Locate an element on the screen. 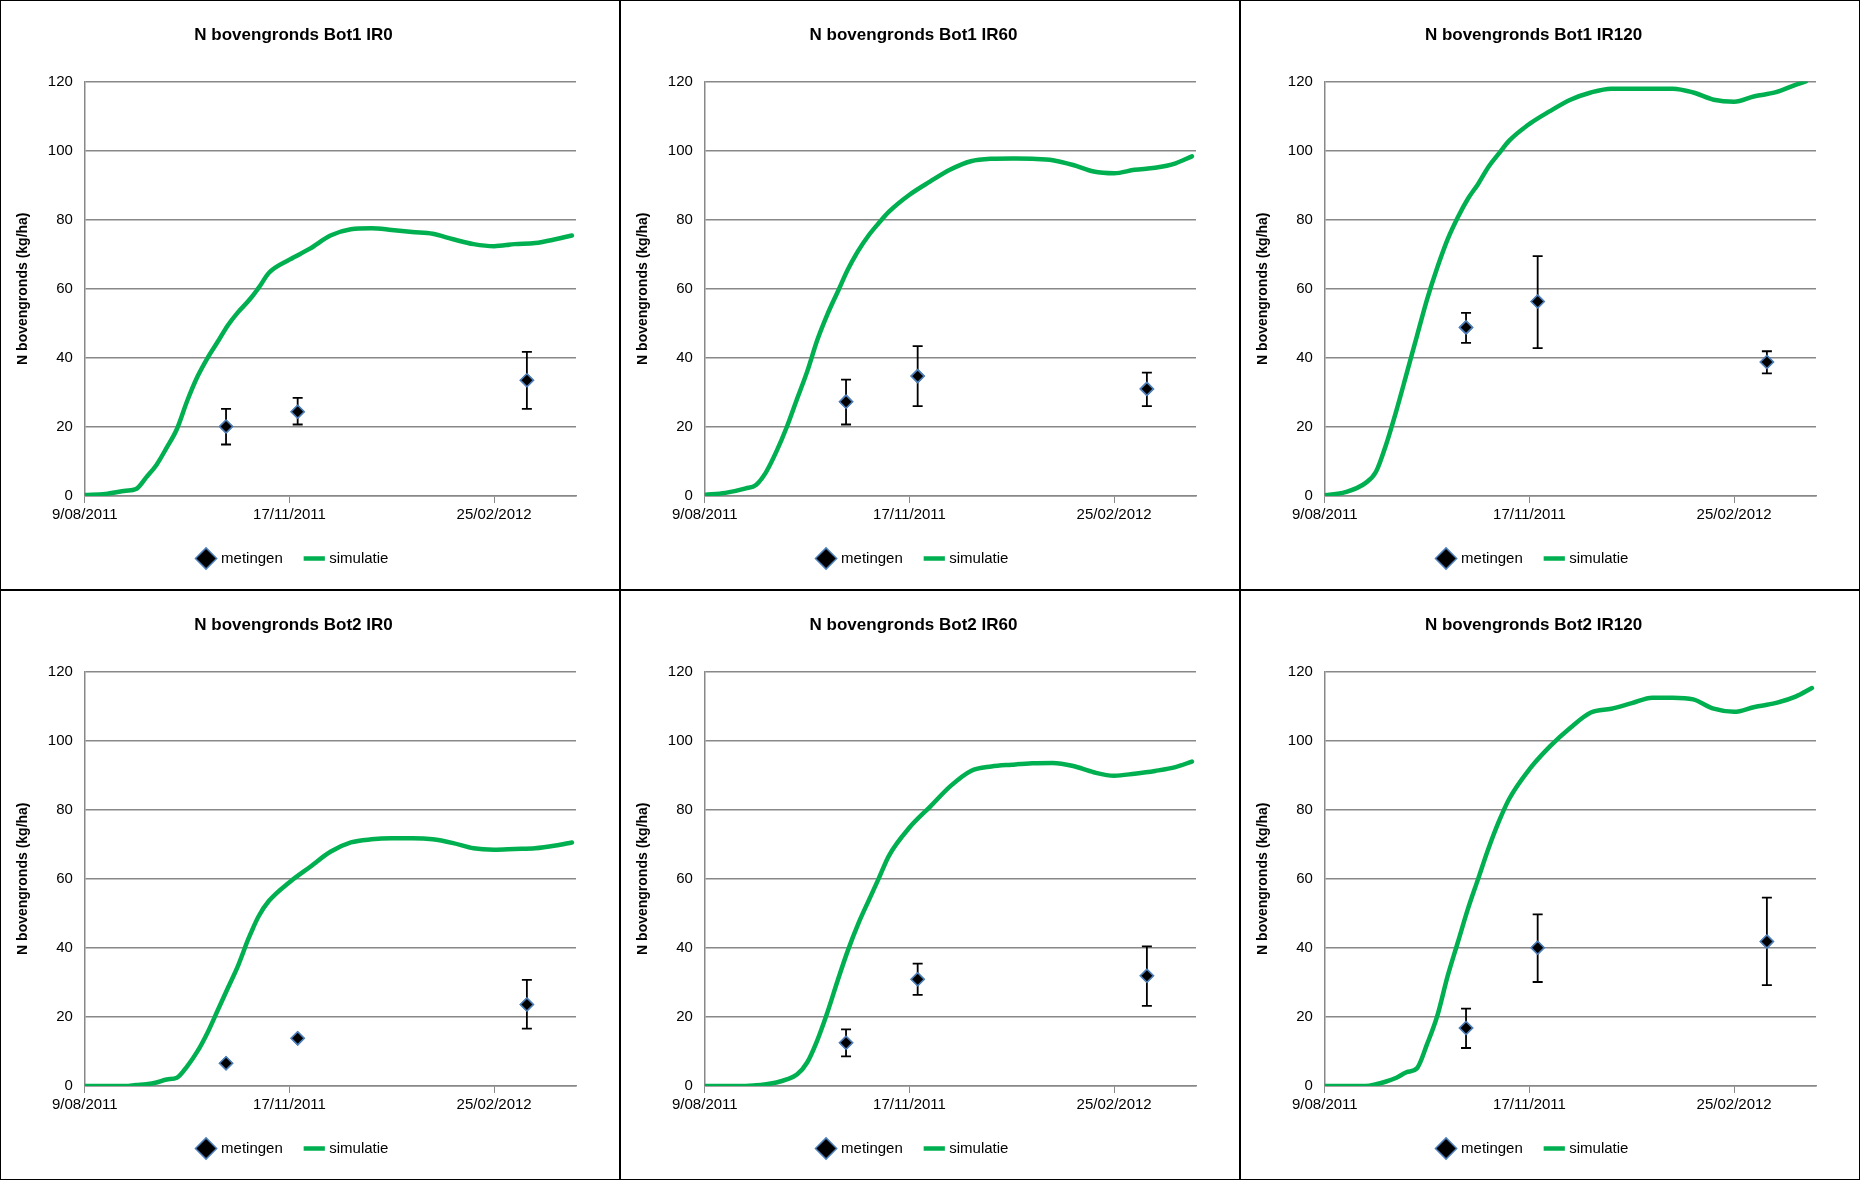  chart-title: N bovengronds Bot2 IR60 is located at coordinates (913, 624).